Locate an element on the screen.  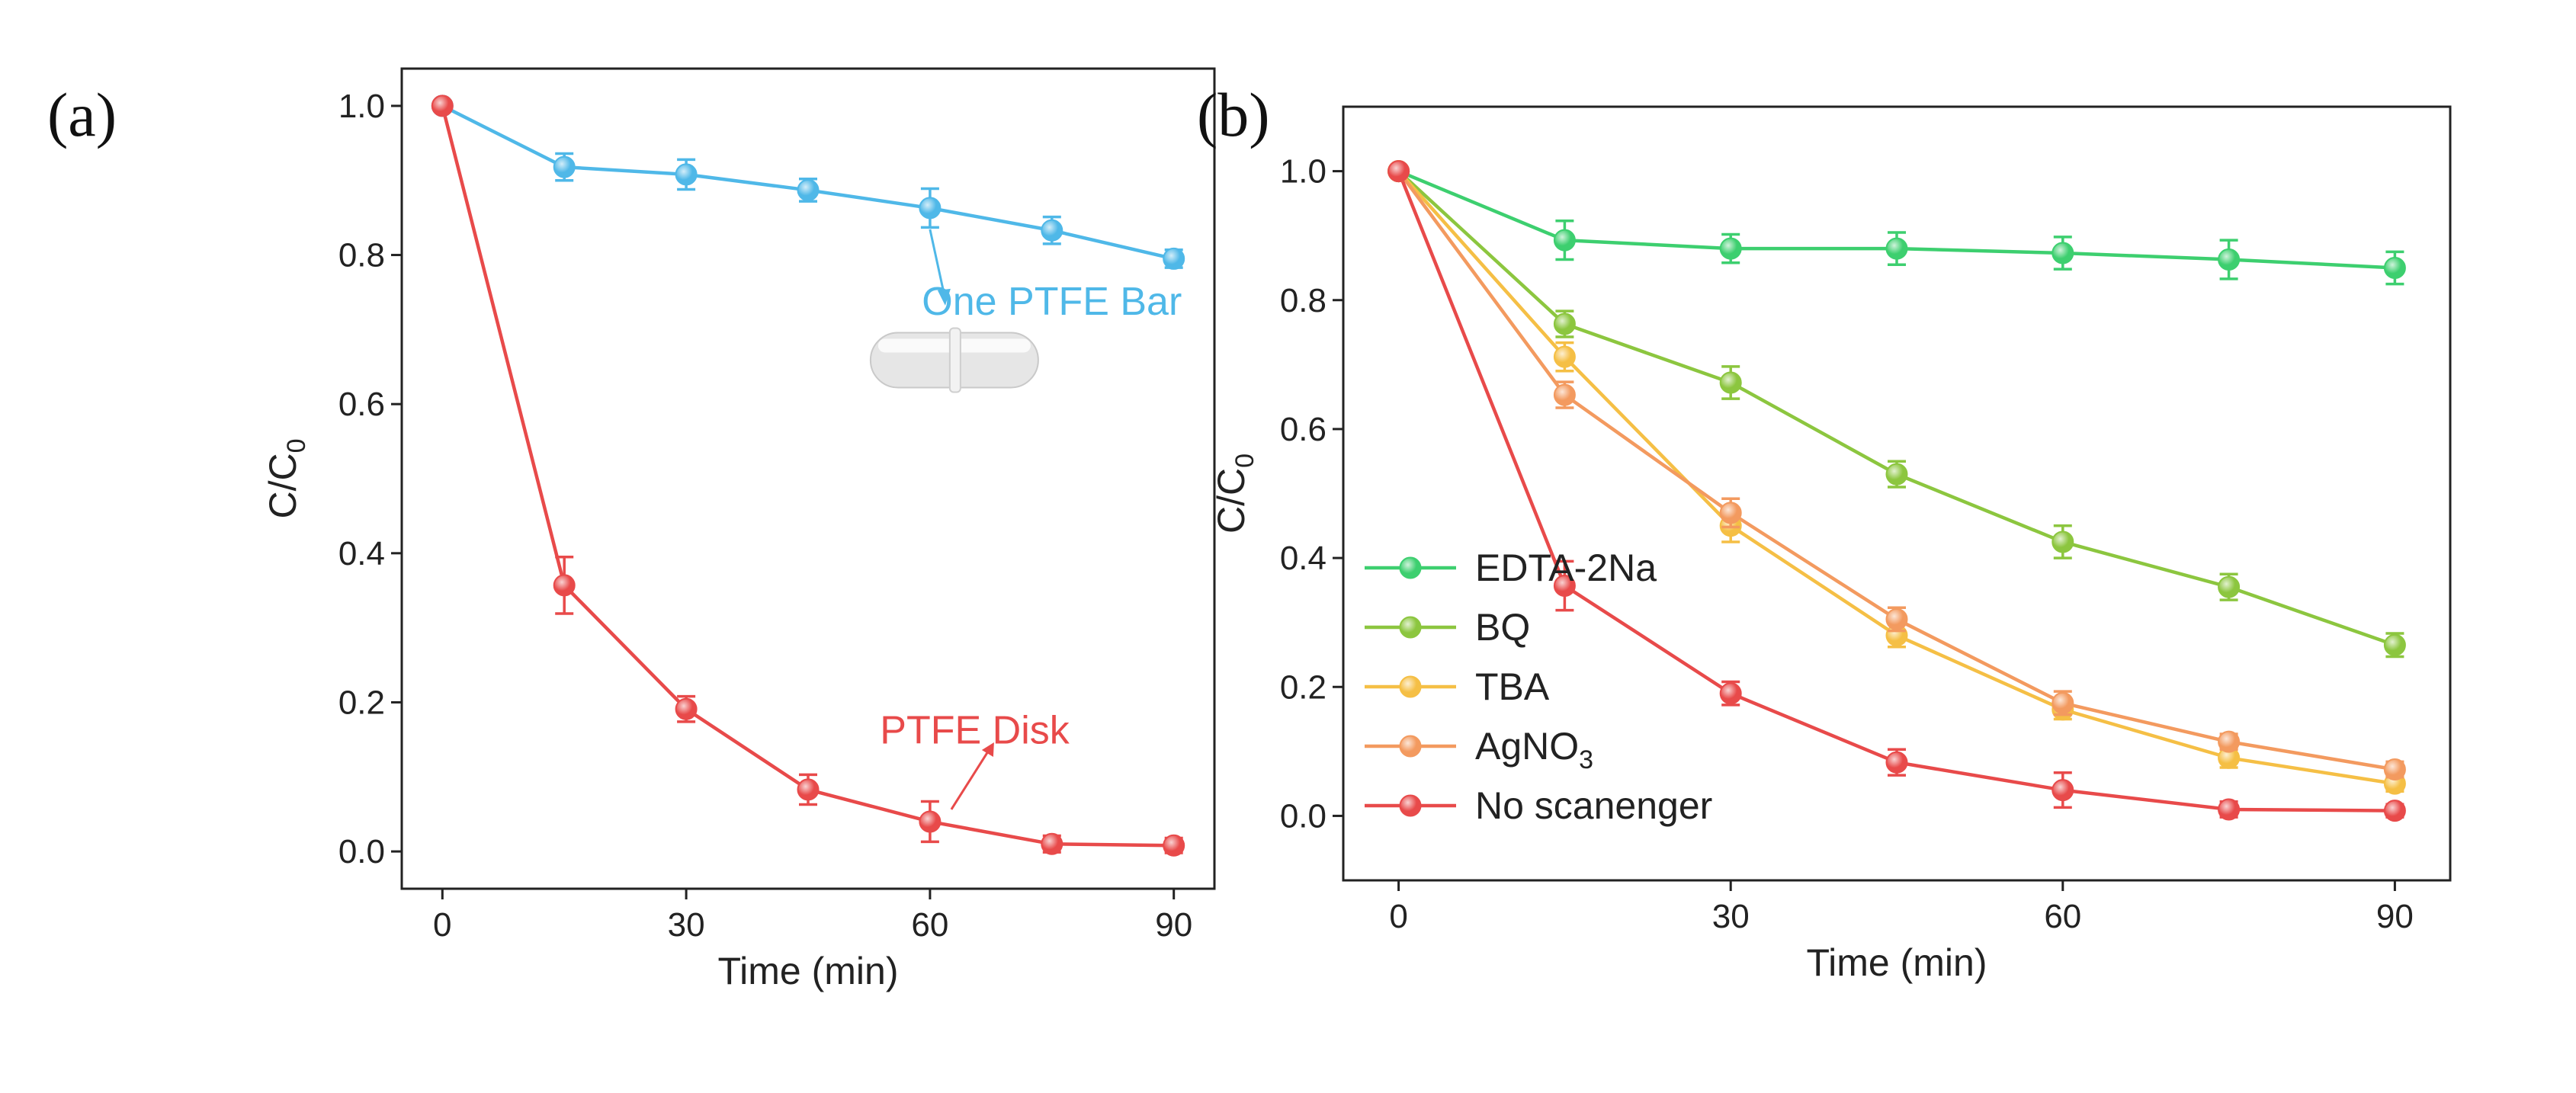
legend-label: AgNO3 is located at coordinates (1534, 749).